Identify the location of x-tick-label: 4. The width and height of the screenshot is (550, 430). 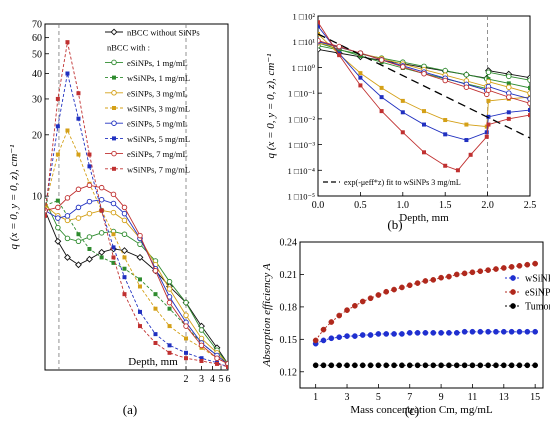
(212, 379).